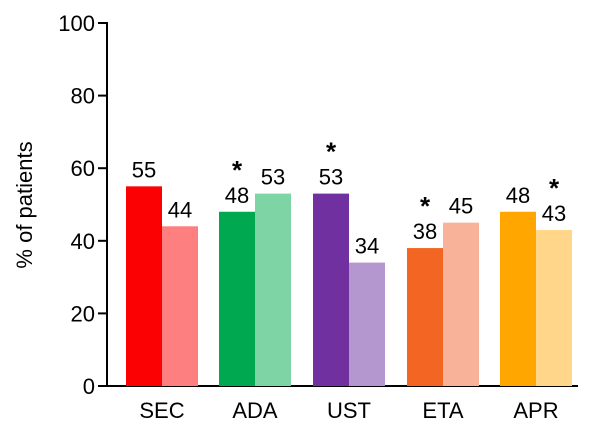  I want to click on x-category-label: UST, so click(349, 410).